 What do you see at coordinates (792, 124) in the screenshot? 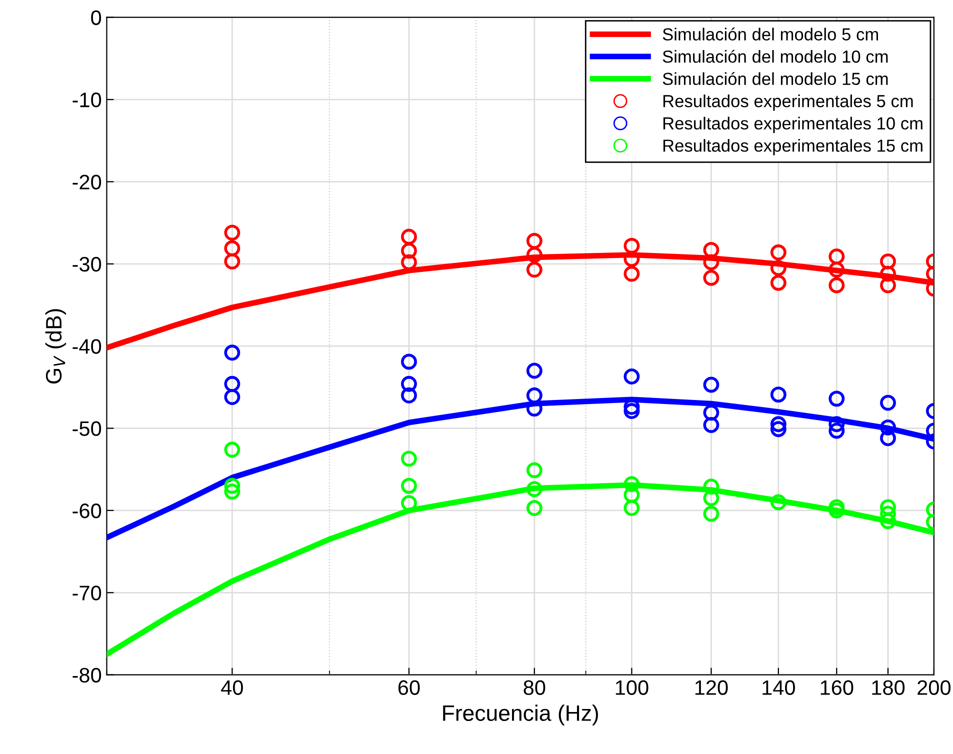
I see `legend-label: Resultados experimentales 10 cm` at bounding box center [792, 124].